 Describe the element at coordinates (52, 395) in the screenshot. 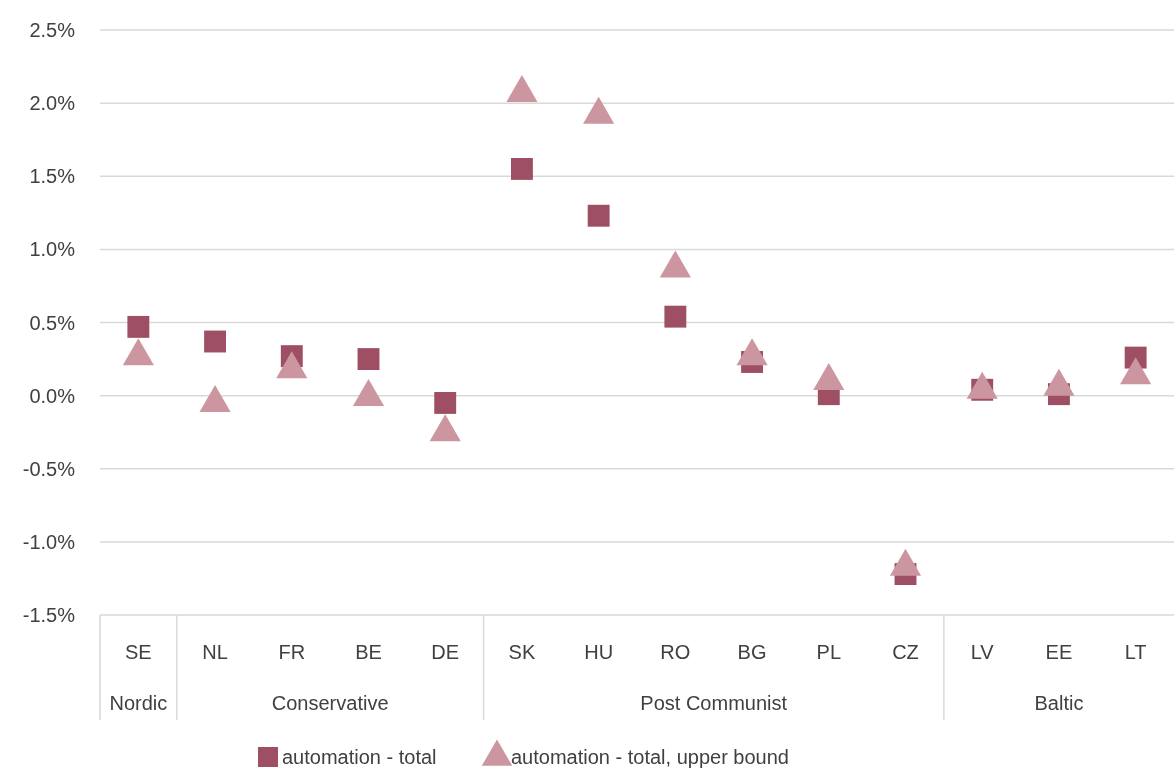

I see `y-tick-label: 0.0%` at that location.